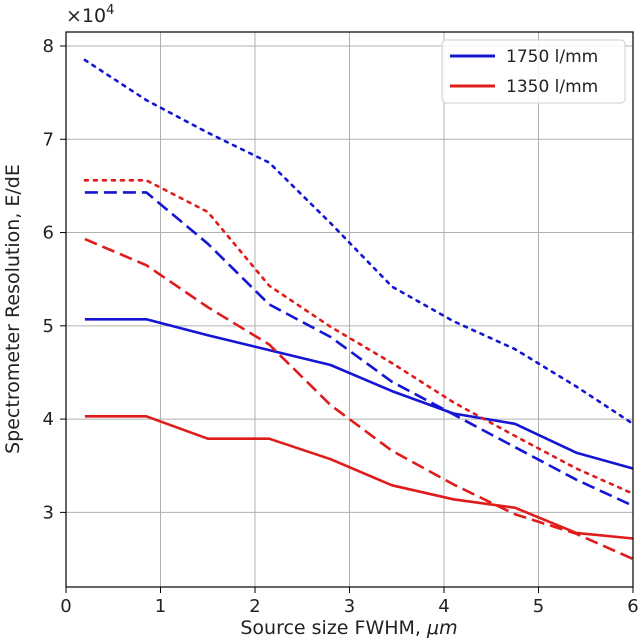 This screenshot has height=642, width=640. I want to click on x-axis-label: Source size FWHM, μm, so click(348, 628).